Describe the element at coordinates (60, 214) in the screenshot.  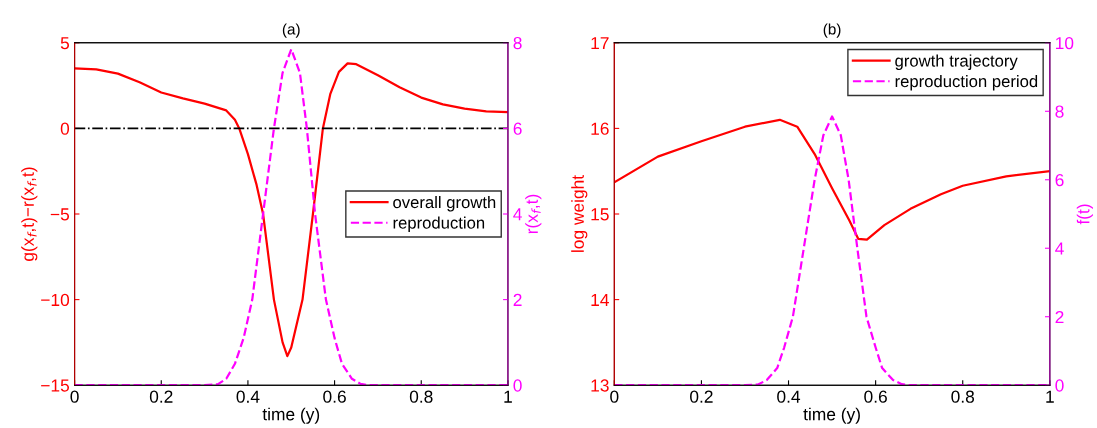
I see `y-tick-label: −5` at that location.